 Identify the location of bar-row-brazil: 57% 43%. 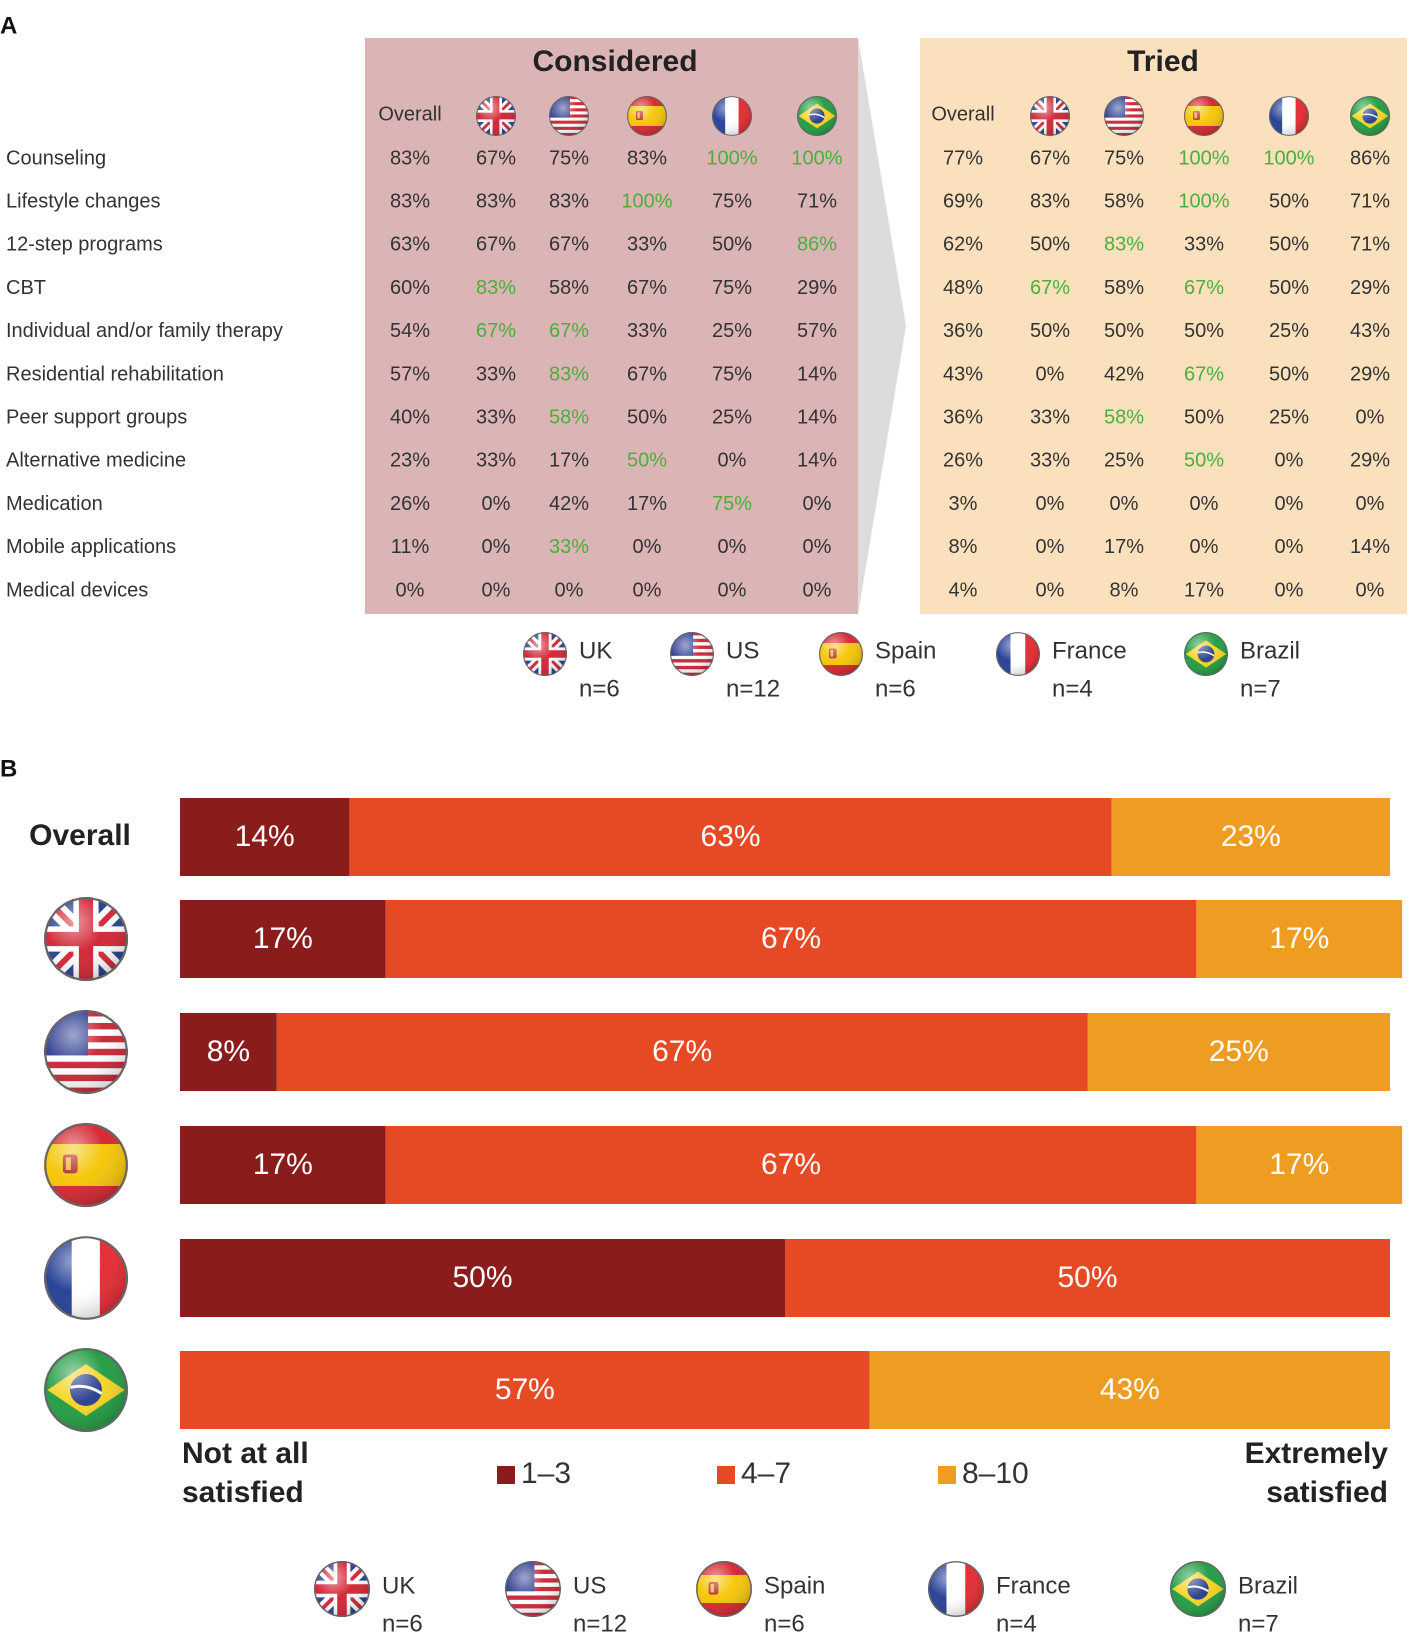
(717, 1390).